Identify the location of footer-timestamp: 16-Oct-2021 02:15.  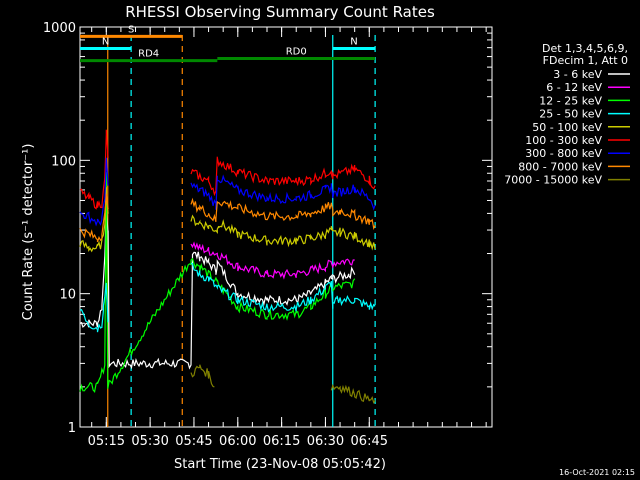
(597, 472).